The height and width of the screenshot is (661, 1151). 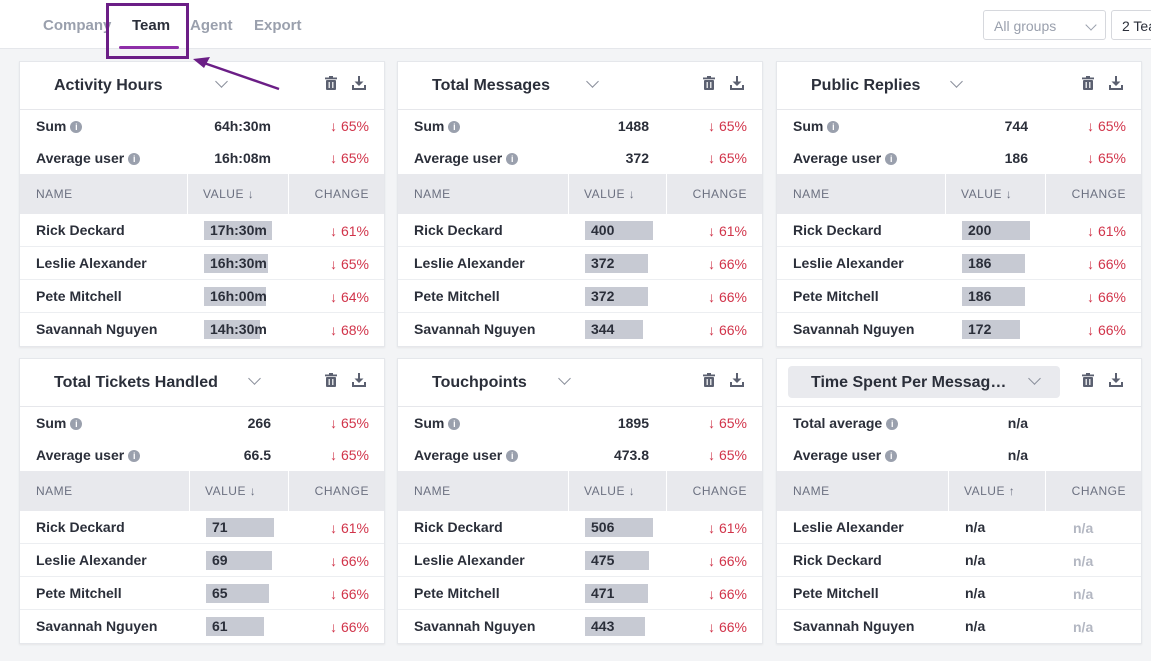 I want to click on value-label: 172, so click(x=980, y=329).